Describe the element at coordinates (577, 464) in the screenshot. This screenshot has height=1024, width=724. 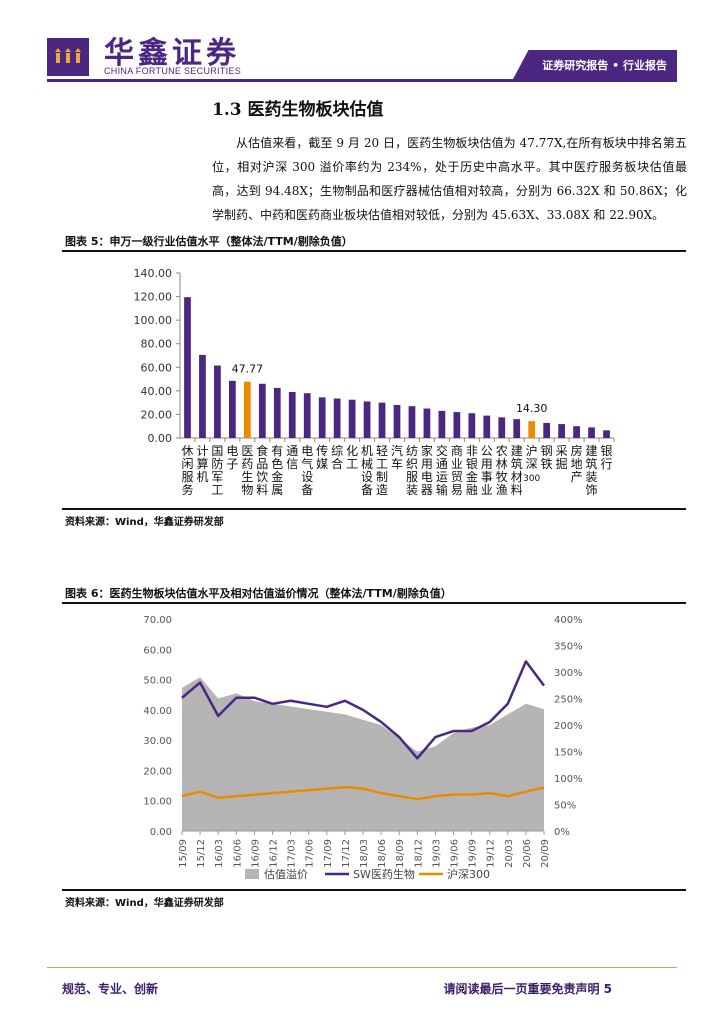
I see `x-category-label: 地` at that location.